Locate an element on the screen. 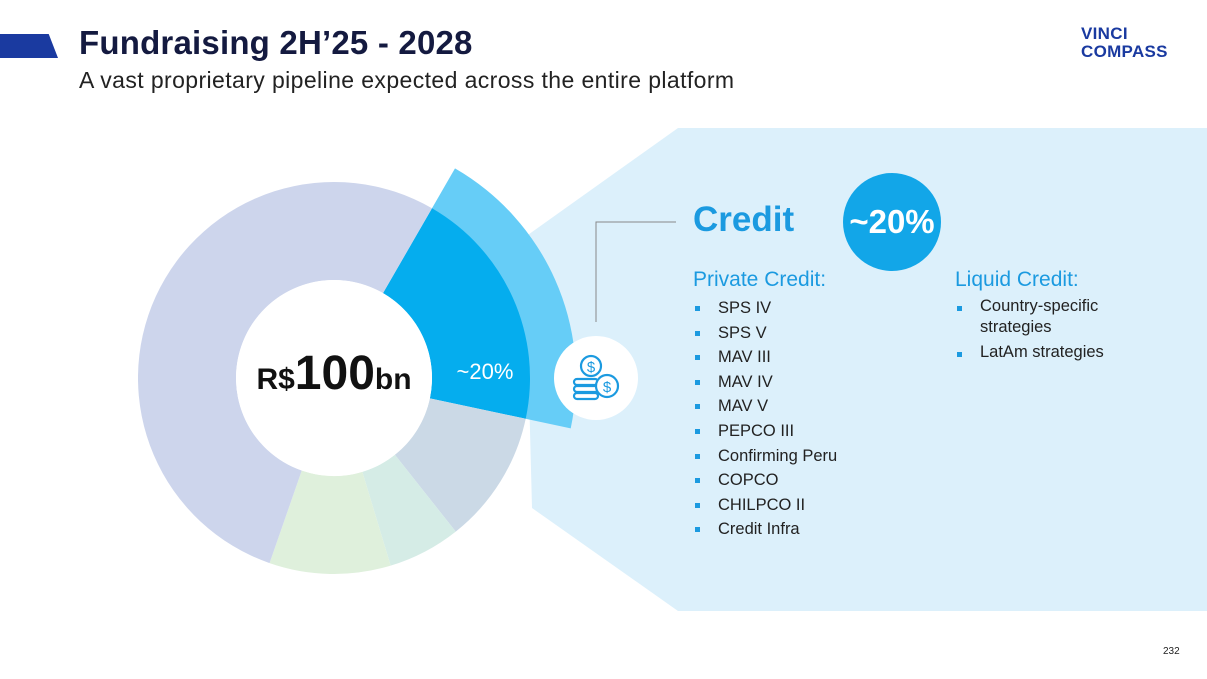 This screenshot has width=1207, height=679. credit-title: Credit is located at coordinates (744, 219).